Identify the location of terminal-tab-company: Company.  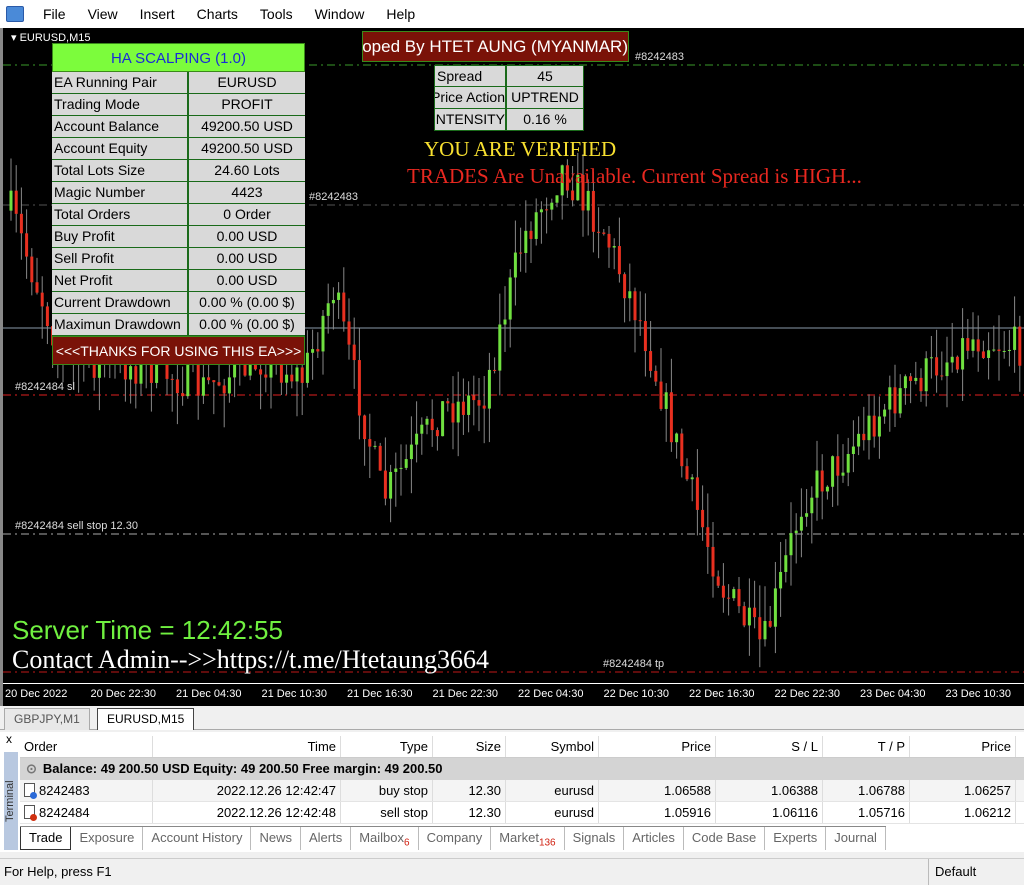
(455, 838).